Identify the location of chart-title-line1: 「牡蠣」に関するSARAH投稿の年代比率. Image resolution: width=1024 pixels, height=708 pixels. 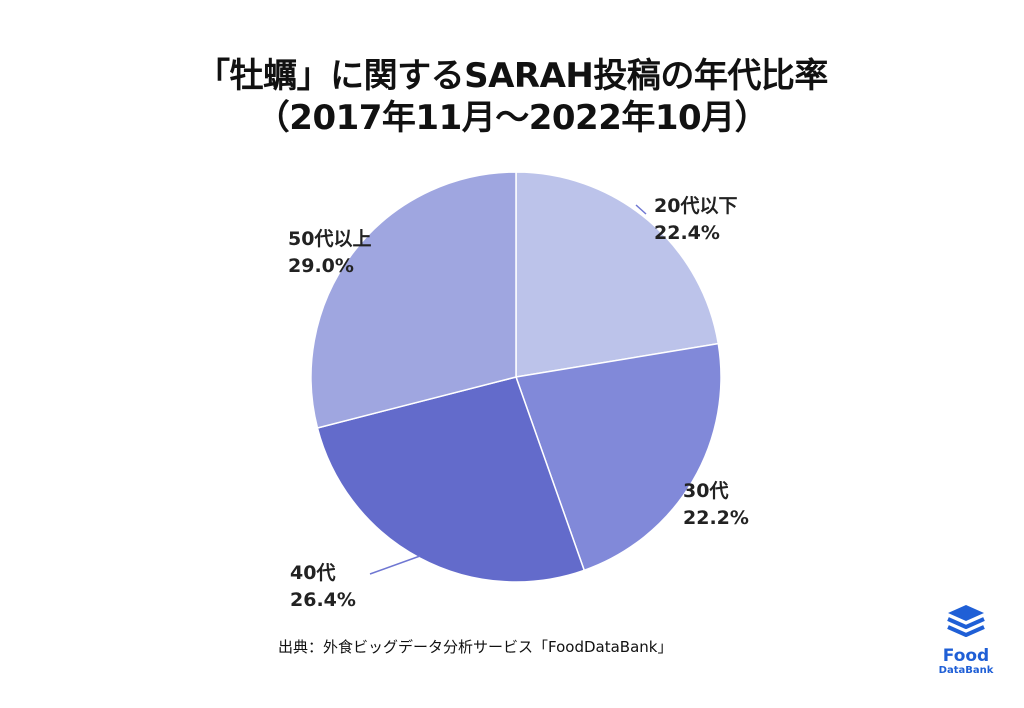
(512, 76).